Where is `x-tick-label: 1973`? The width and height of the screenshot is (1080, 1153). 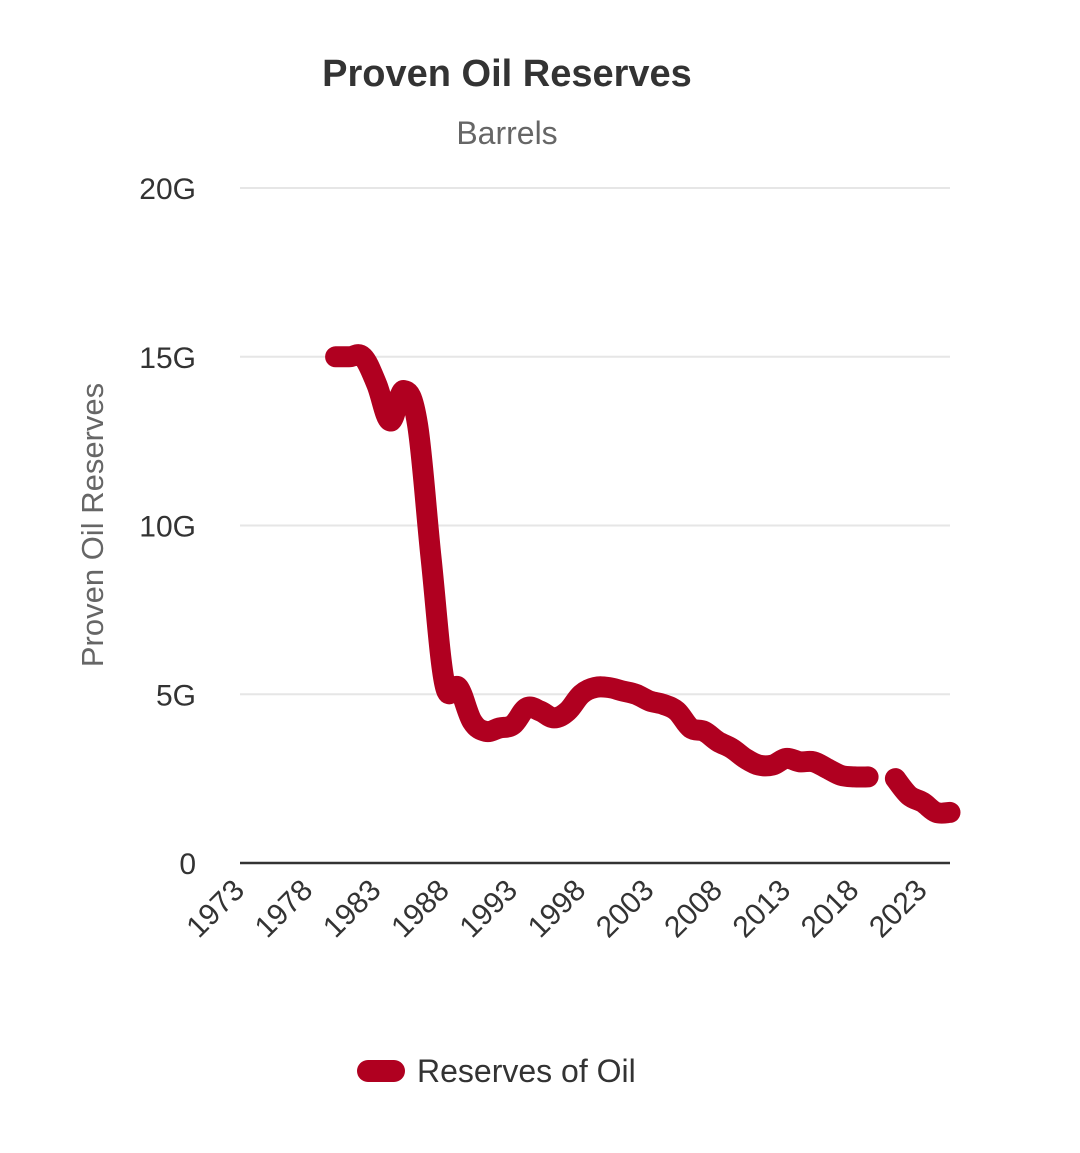 x-tick-label: 1973 is located at coordinates (215, 909).